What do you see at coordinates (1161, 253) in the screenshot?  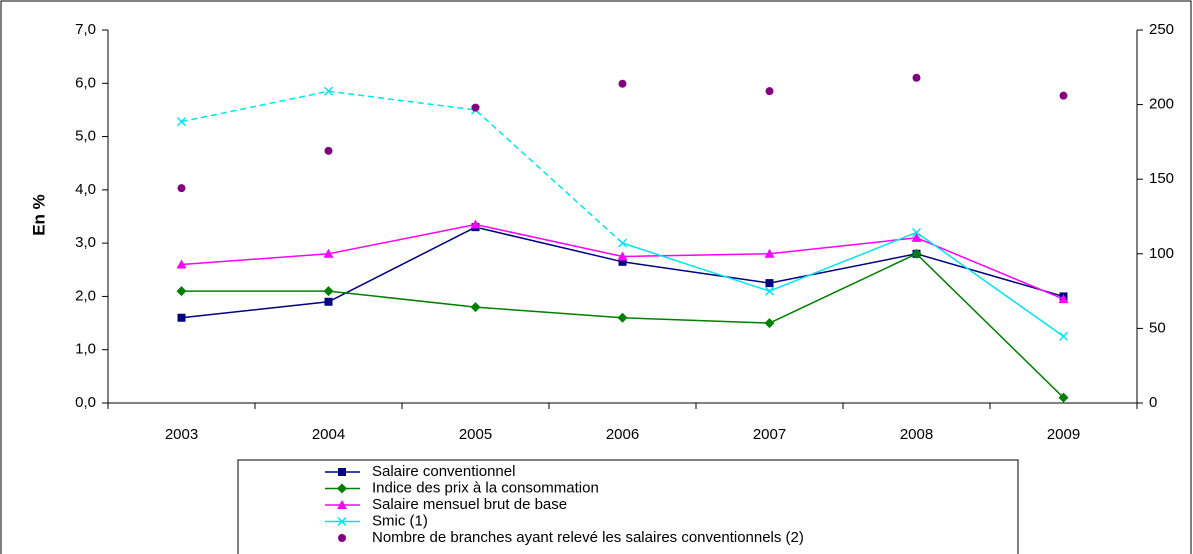 I see `y2-tick-label: 100` at bounding box center [1161, 253].